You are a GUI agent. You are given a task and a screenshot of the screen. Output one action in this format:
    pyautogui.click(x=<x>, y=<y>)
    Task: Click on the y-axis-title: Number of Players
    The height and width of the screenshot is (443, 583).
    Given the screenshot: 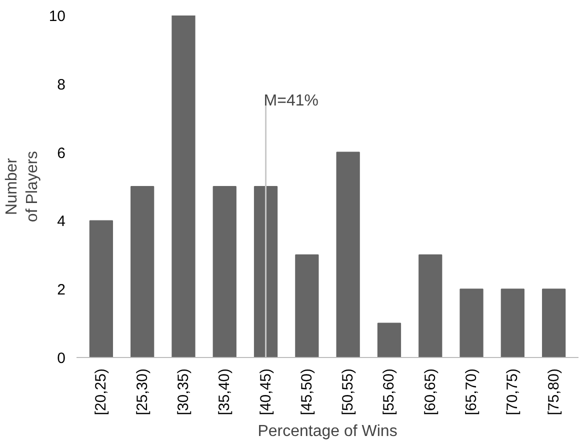 What is the action you would take?
    pyautogui.click(x=22, y=186)
    